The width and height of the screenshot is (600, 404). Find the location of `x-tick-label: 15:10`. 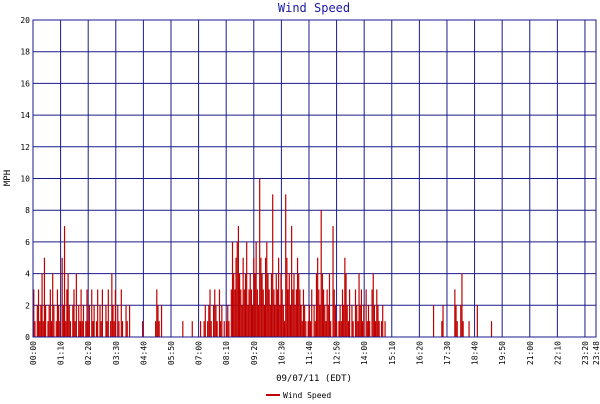

x-tick-label: 15:10 is located at coordinates (392, 353).